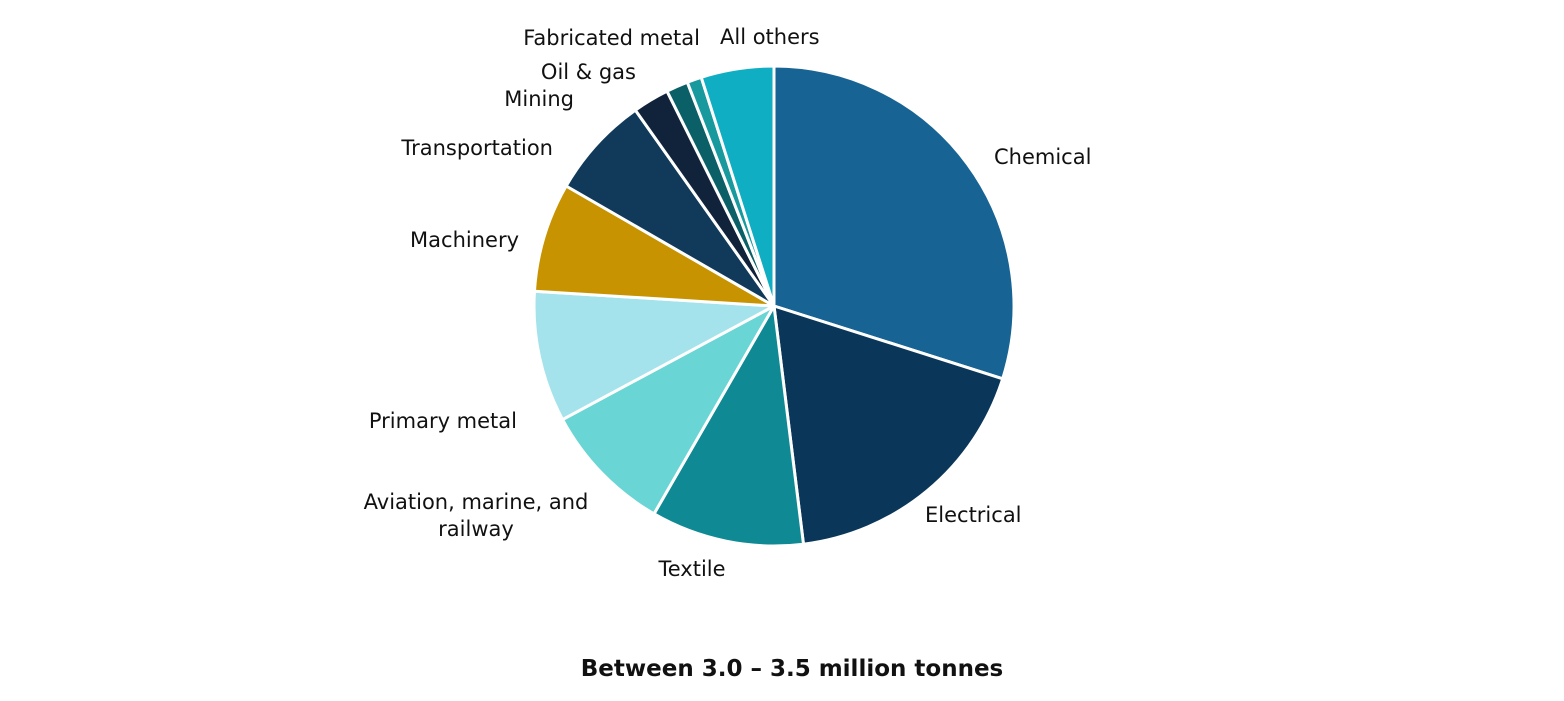 Image resolution: width=1564 pixels, height=701 pixels. I want to click on pie-slice-electrical, so click(888, 425).